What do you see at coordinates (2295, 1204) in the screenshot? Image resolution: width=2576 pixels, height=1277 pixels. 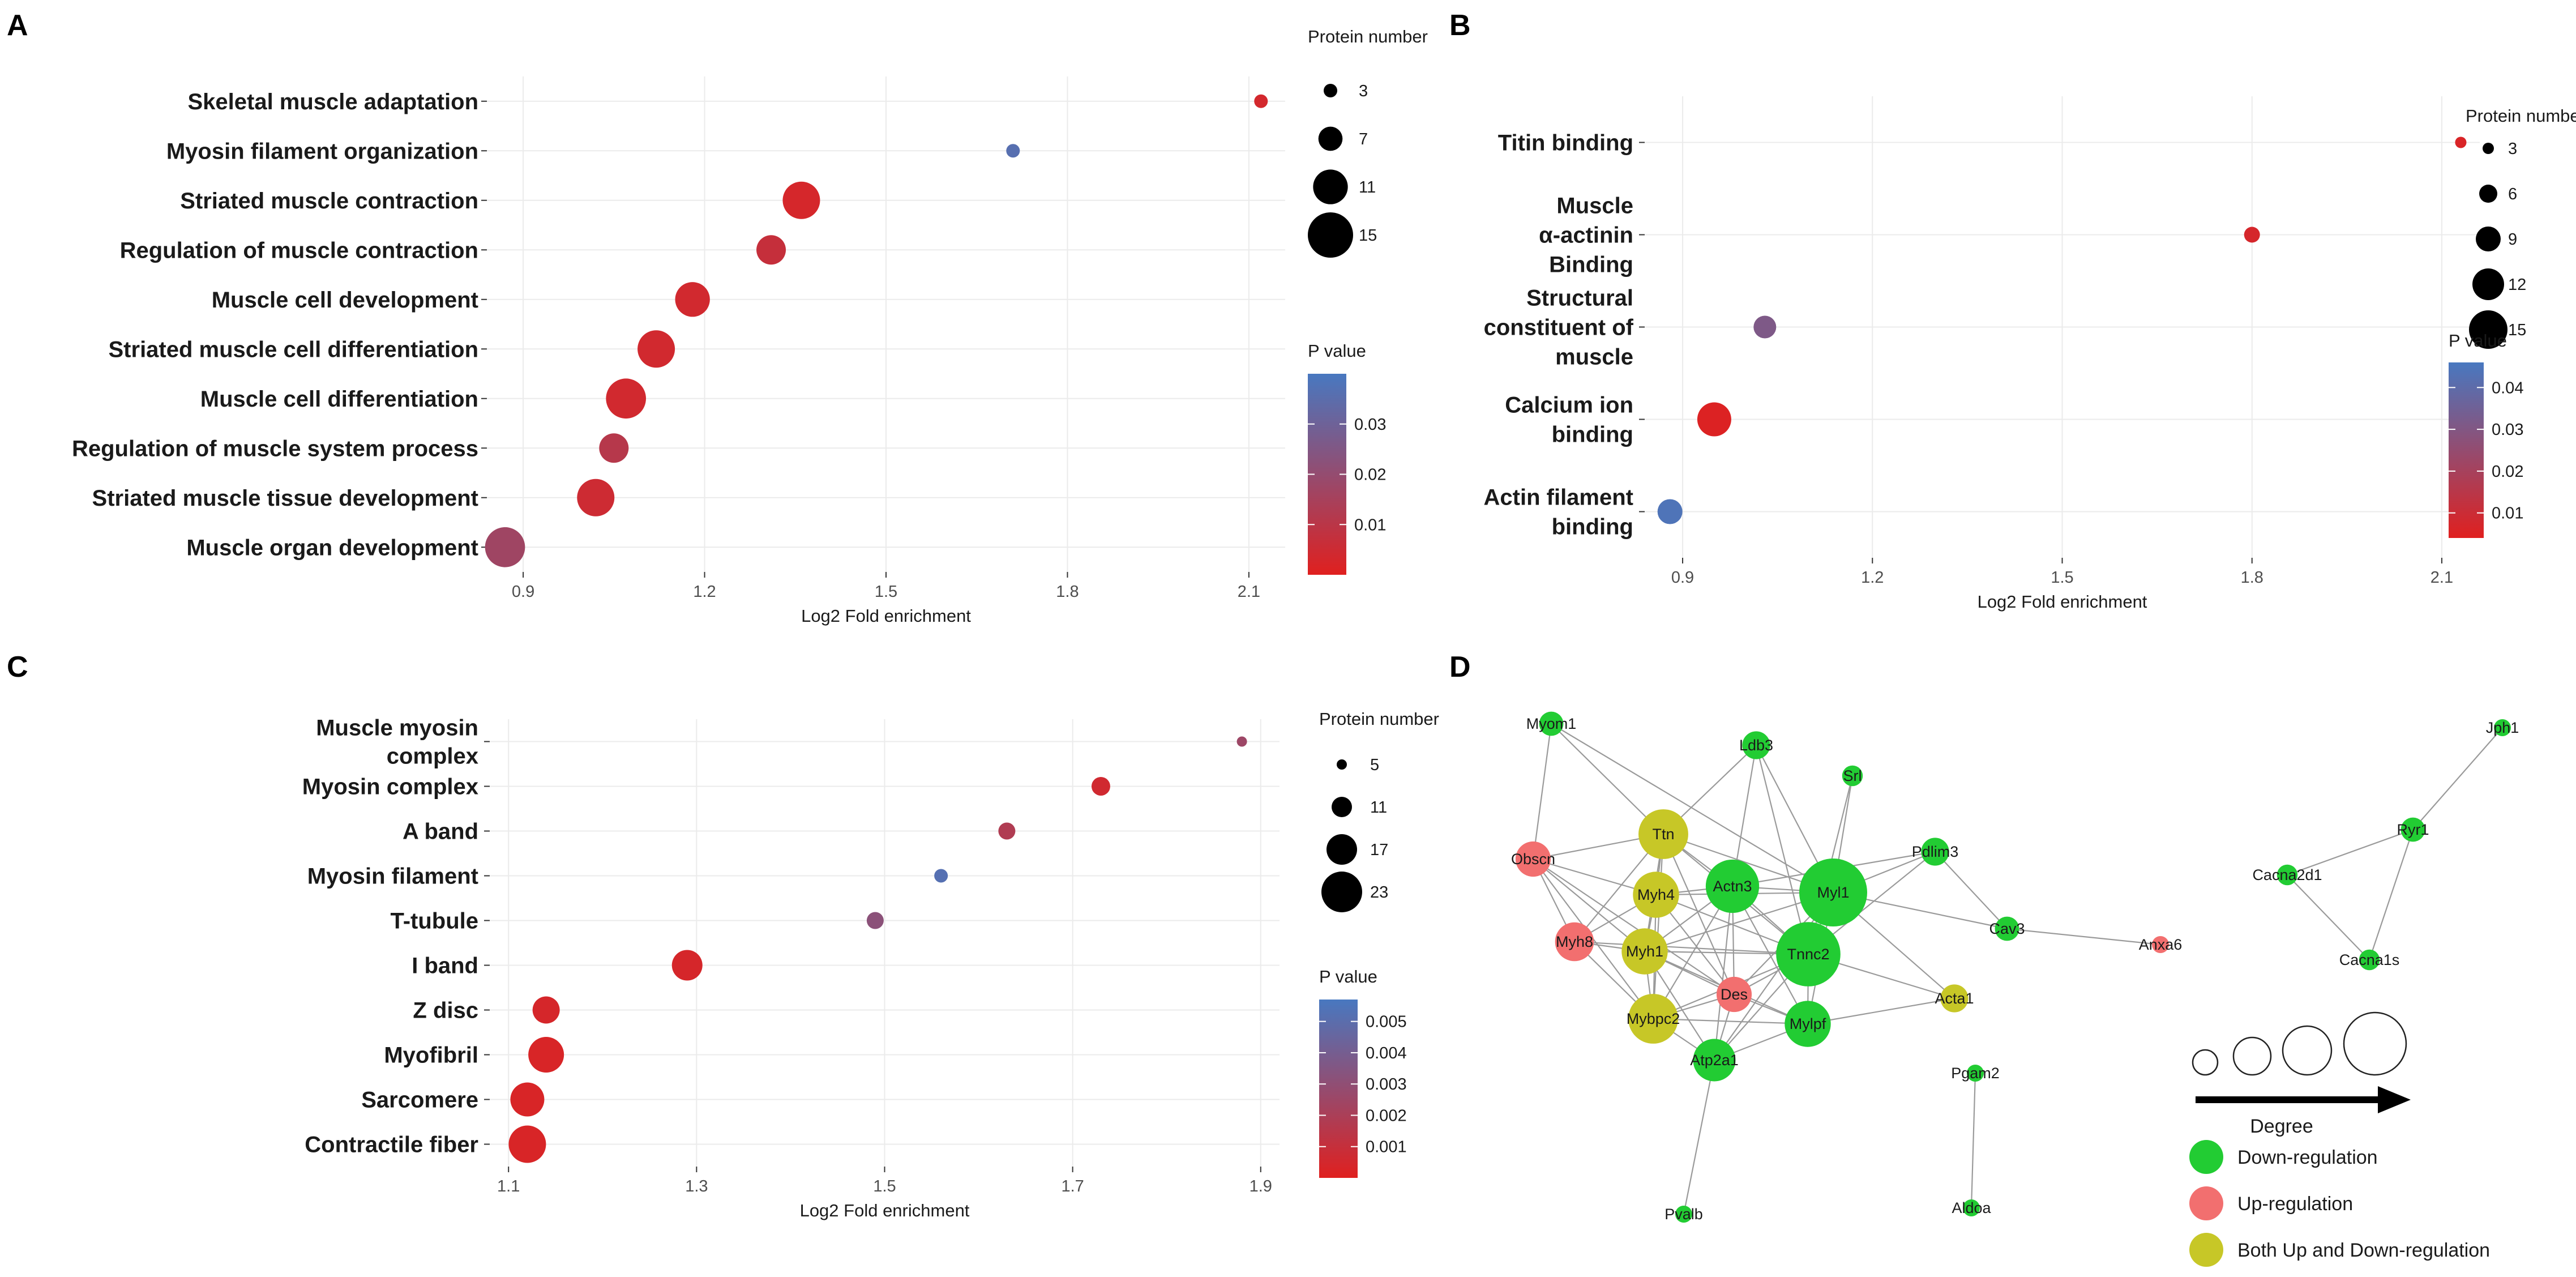 I see `network-legend-label: Up-regulation` at bounding box center [2295, 1204].